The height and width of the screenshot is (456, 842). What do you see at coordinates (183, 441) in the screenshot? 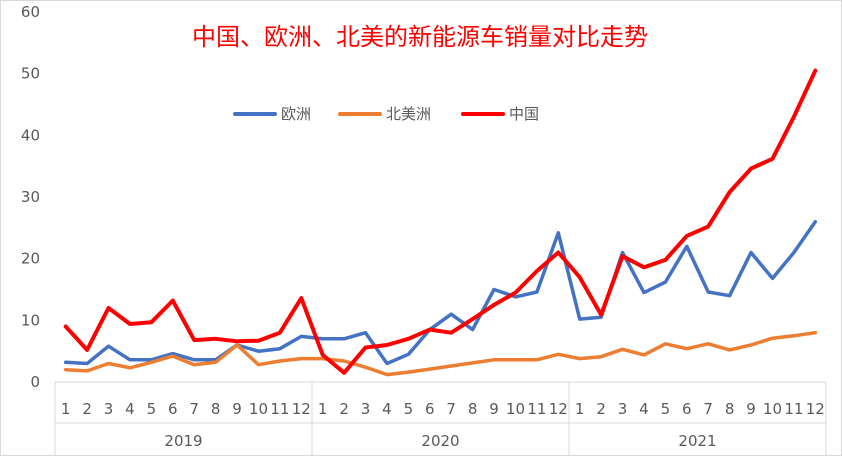
I see `x-group-label: 2019` at bounding box center [183, 441].